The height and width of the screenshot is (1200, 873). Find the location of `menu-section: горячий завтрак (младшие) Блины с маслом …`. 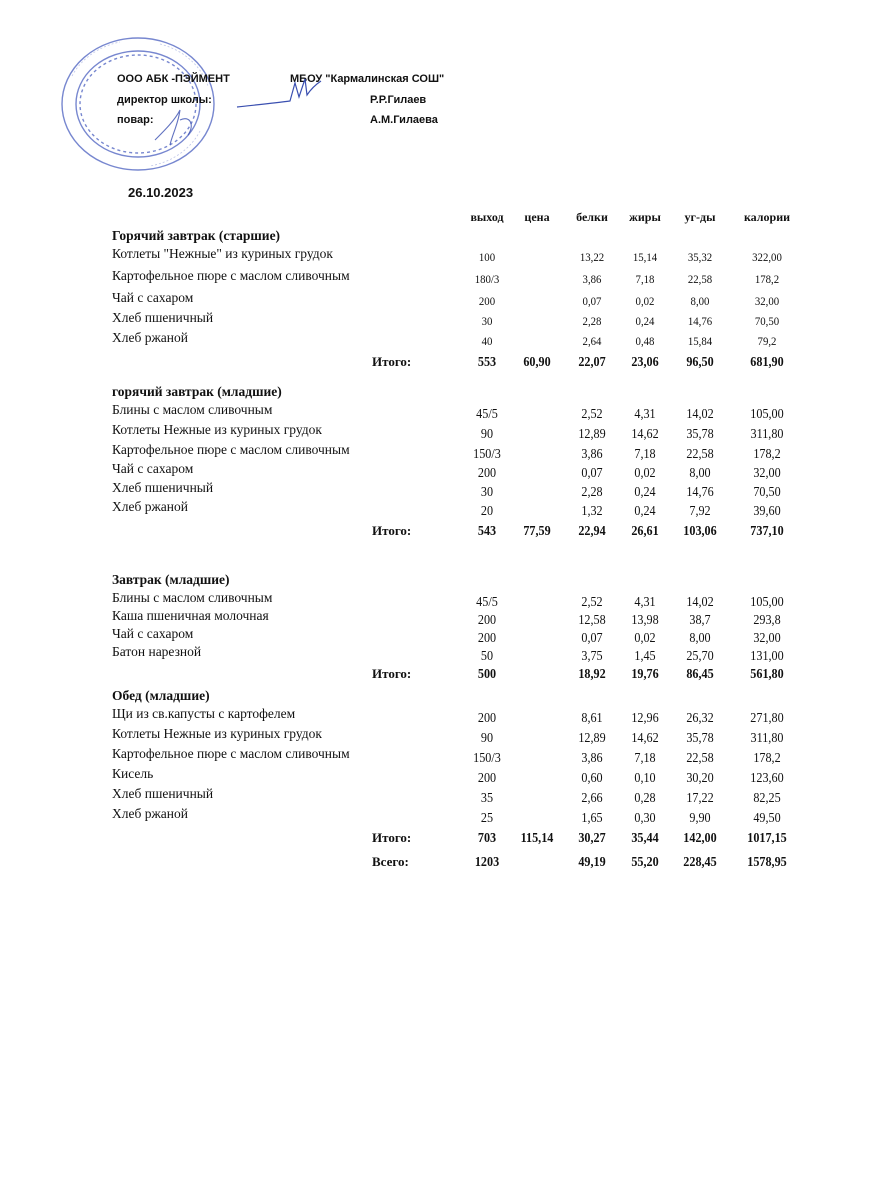

menu-section: горячий завтрак (младшие) Блины с маслом … is located at coordinates (436, 460).